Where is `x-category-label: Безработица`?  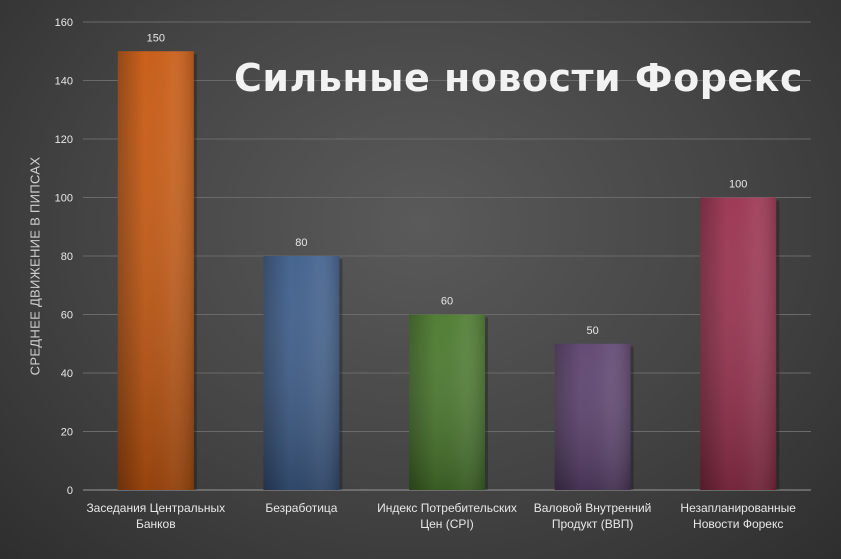
x-category-label: Безработица is located at coordinates (301, 508).